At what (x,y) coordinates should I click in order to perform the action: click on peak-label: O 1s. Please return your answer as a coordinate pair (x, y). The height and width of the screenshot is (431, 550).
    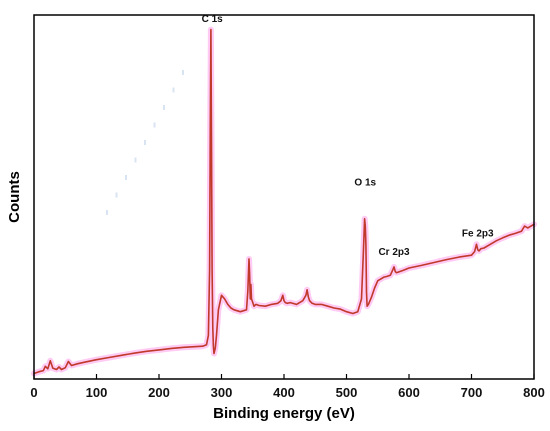
    Looking at the image, I should click on (365, 183).